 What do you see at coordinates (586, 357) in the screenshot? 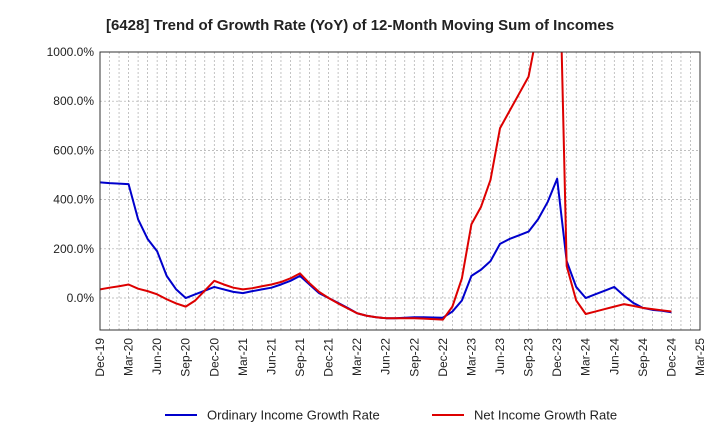
I see `x-tick-label: Mar-24` at bounding box center [586, 357].